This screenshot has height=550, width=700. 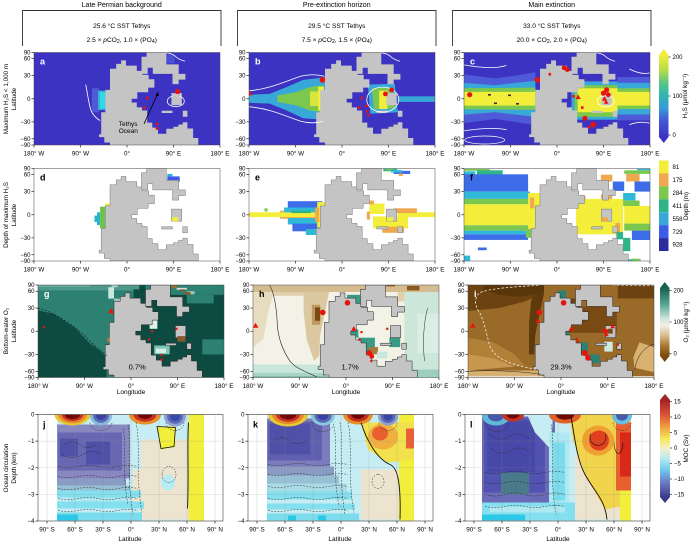 I want to click on svg-text: 7.5 × pCO2, 1.5 × (PO4), so click(x=337, y=41).